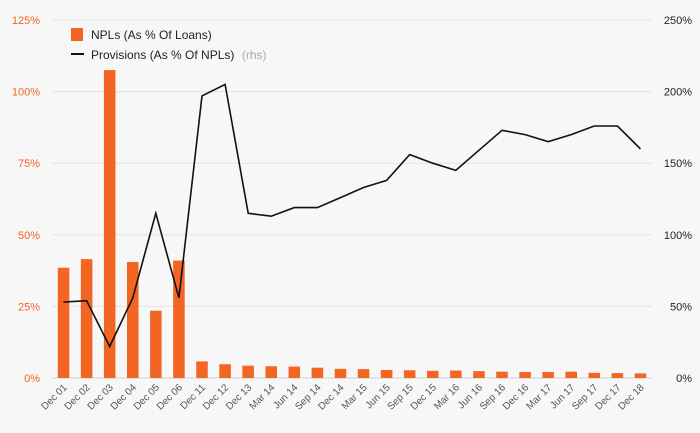 This screenshot has width=700, height=433. What do you see at coordinates (678, 164) in the screenshot?
I see `right-tick-label: 150%` at bounding box center [678, 164].